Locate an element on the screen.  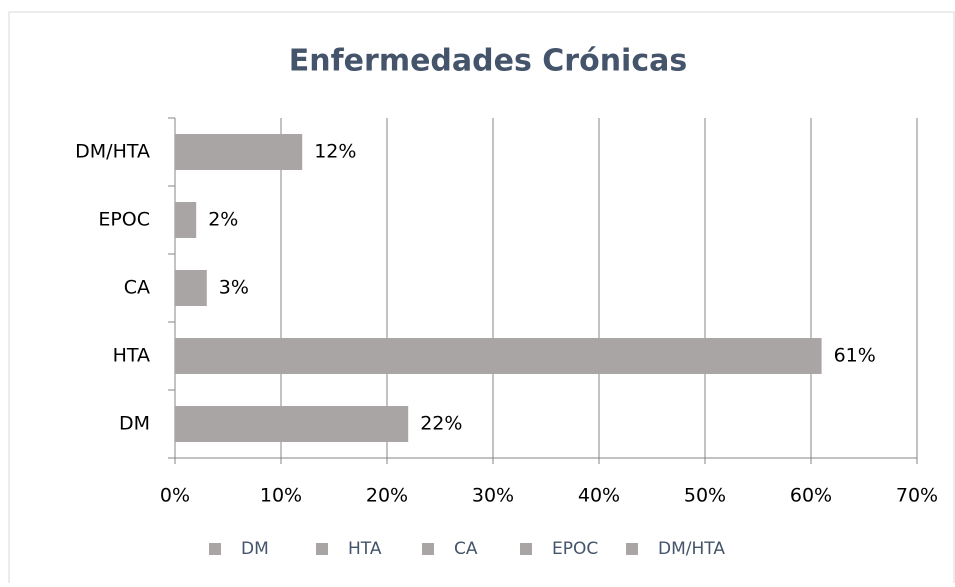
x-tick-label: 60% is located at coordinates (811, 496).